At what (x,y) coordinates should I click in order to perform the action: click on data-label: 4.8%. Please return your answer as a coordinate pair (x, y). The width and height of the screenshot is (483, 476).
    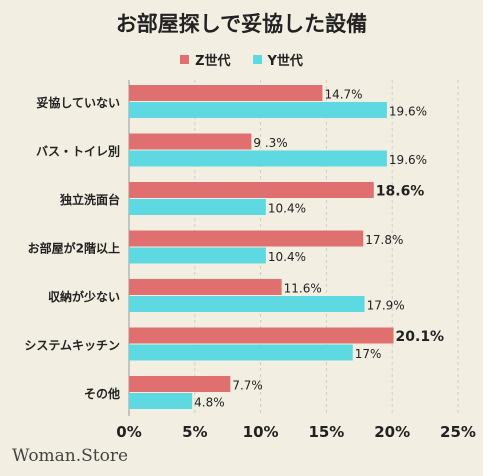
    Looking at the image, I should click on (209, 403).